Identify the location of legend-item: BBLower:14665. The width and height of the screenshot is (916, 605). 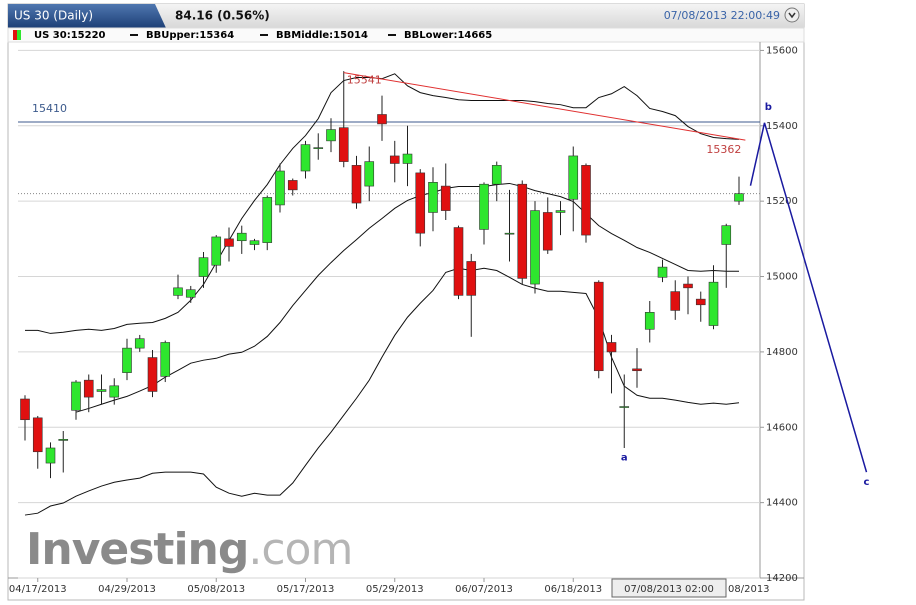
(448, 35).